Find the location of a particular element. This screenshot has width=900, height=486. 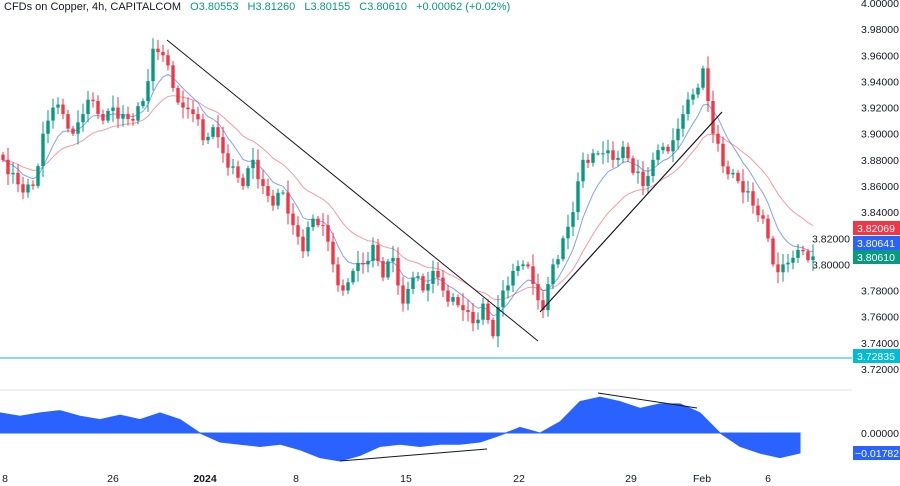

price-axis-tick: 3.84000 is located at coordinates (880, 213).